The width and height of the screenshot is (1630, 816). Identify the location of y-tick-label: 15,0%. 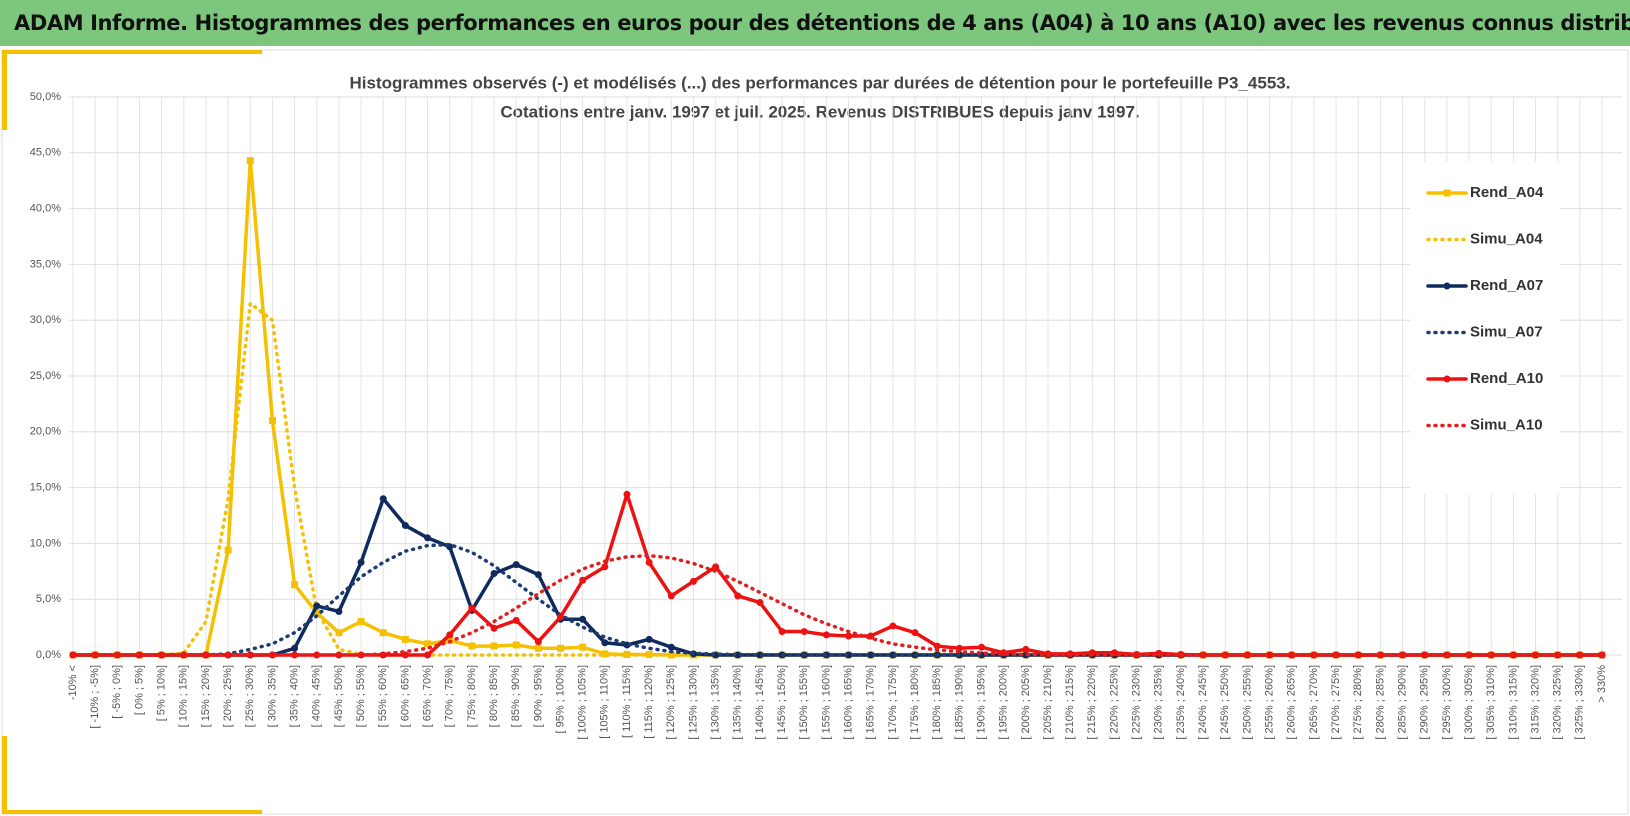
(45, 488).